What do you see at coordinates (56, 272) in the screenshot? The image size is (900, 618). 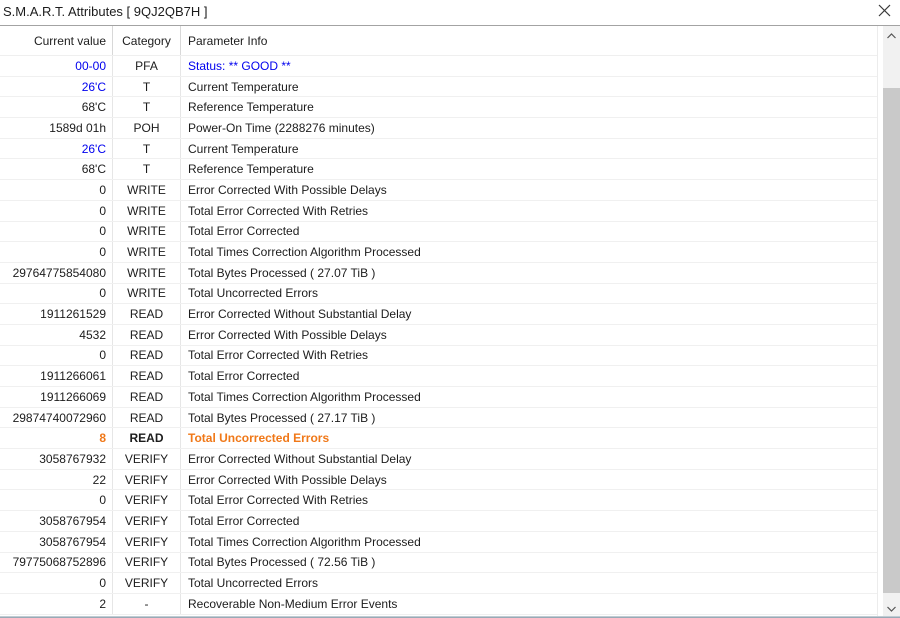 I see `current-value-cell: 29764775854080` at bounding box center [56, 272].